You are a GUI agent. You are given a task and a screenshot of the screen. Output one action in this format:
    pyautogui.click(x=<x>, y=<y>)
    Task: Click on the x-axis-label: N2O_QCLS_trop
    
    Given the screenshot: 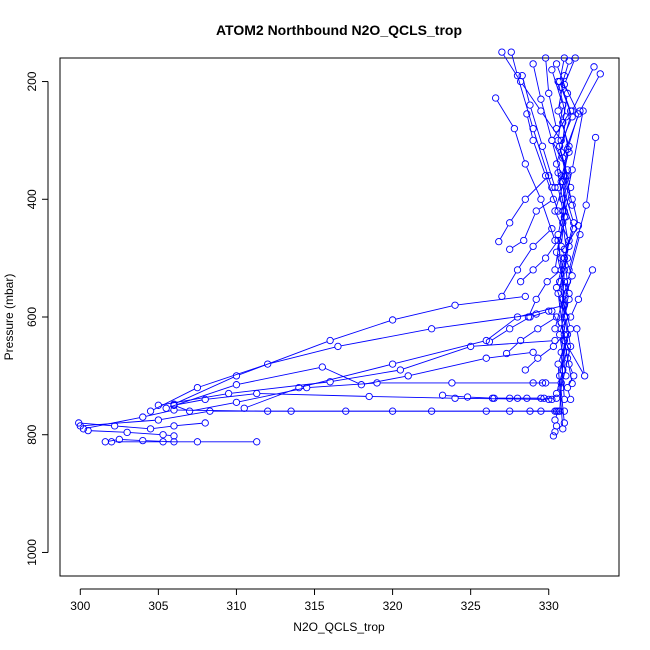 What is the action you would take?
    pyautogui.click(x=339, y=627)
    